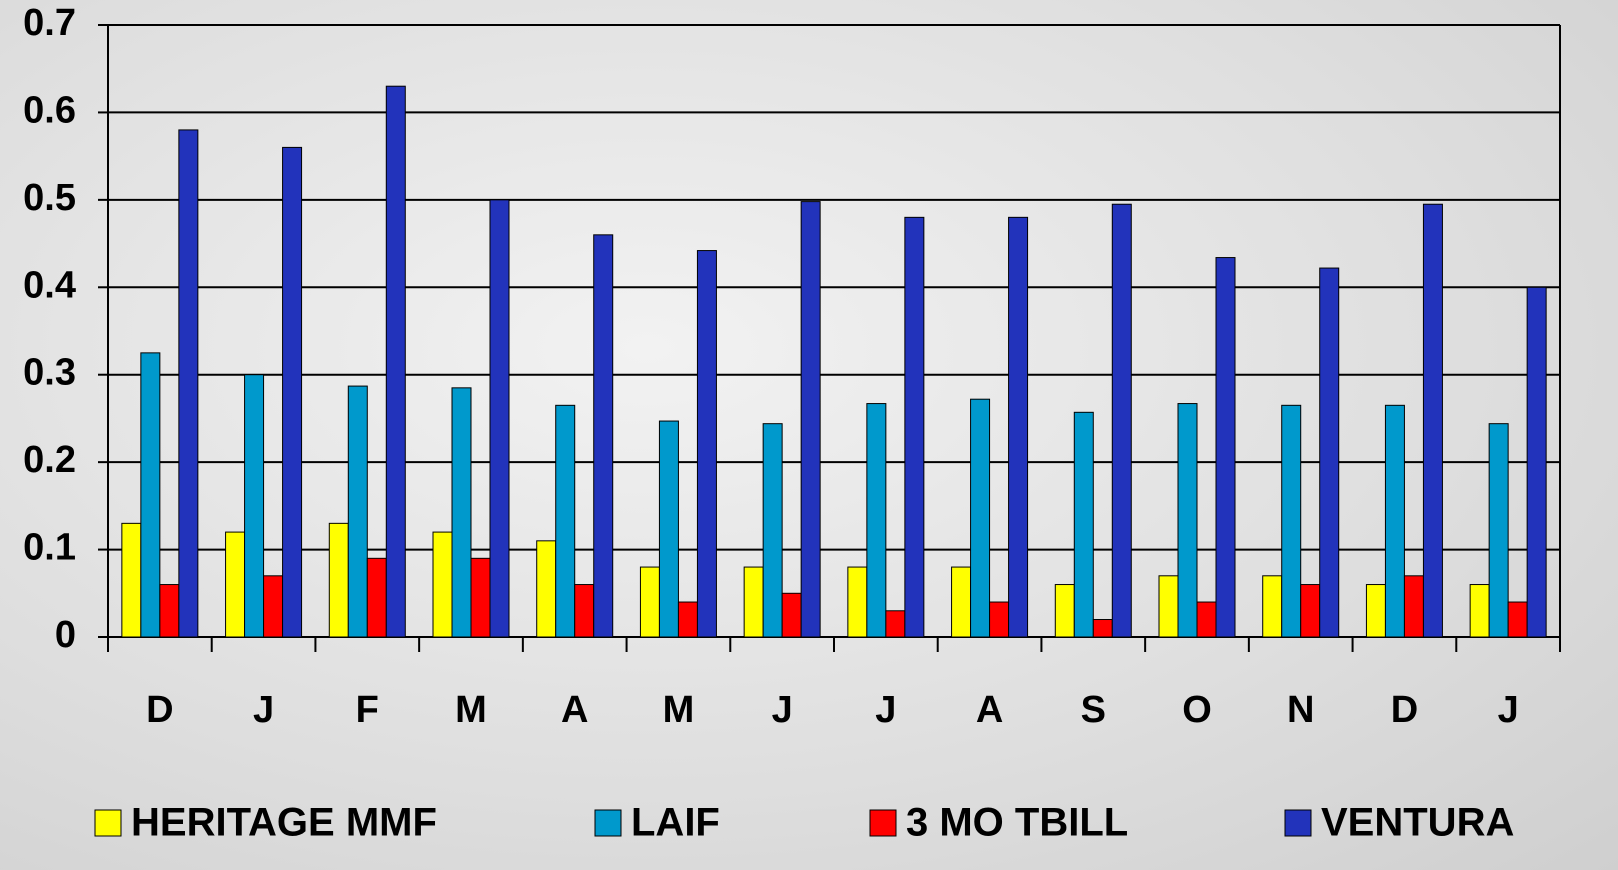  What do you see at coordinates (1093, 710) in the screenshot?
I see `x-tick-label: S` at bounding box center [1093, 710].